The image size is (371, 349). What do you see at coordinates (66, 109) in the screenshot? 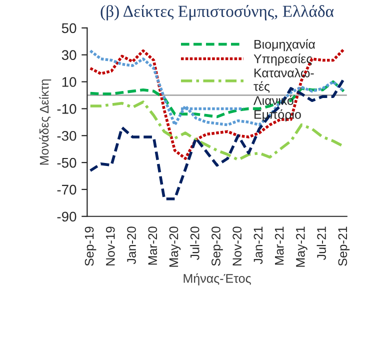
I see `y-tick-label: -10` at bounding box center [66, 109].